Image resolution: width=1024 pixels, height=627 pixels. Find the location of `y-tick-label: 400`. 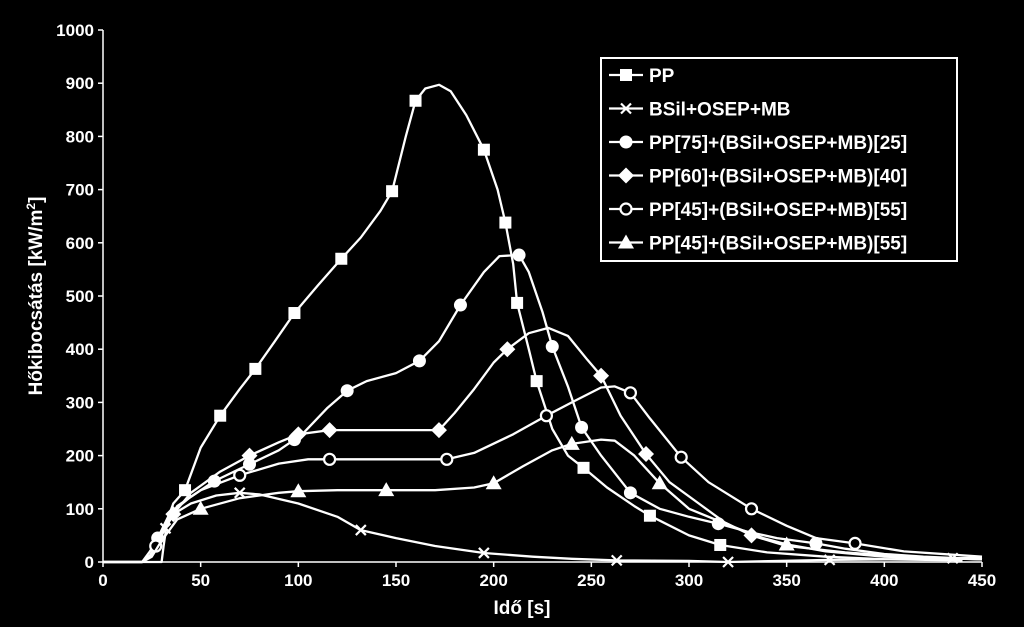

y-tick-label: 400 is located at coordinates (80, 349).